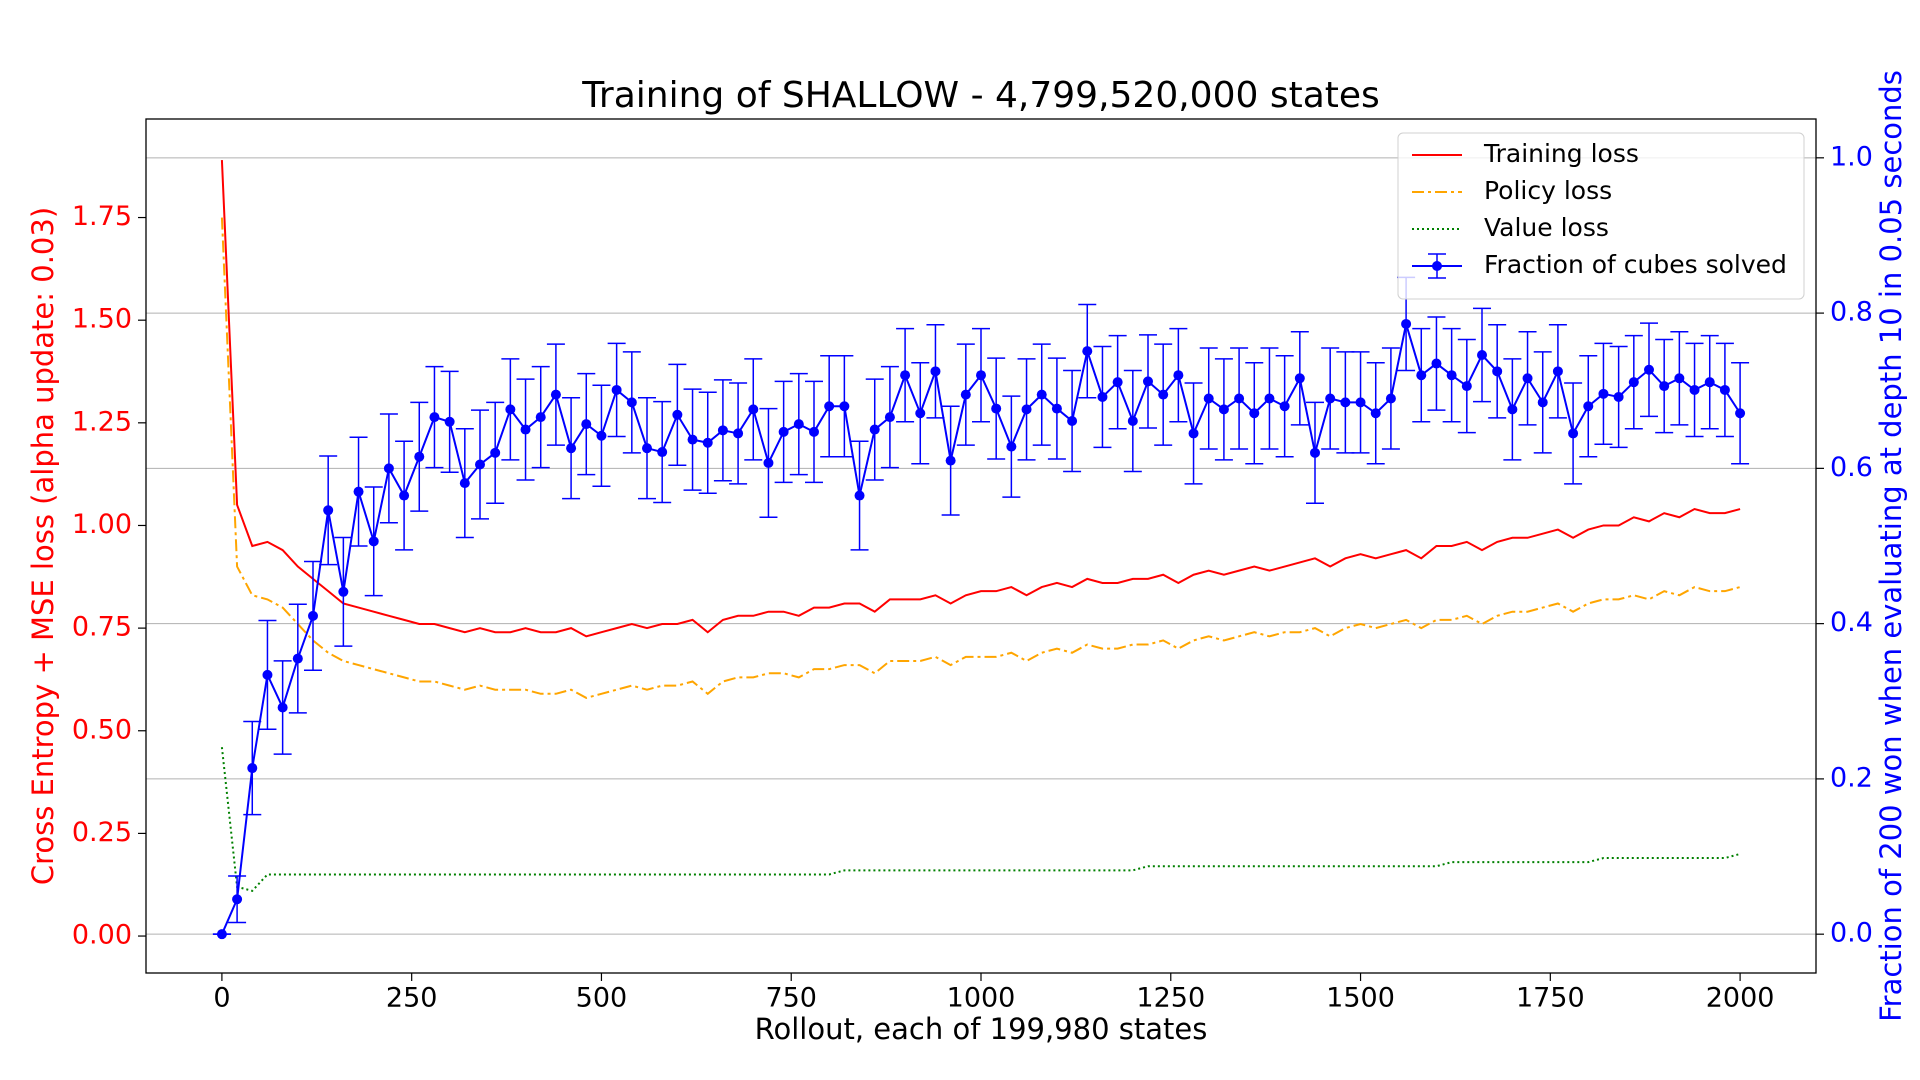 This screenshot has height=1080, width=1920. Describe the element at coordinates (1548, 190) in the screenshot. I see `legend-label: Policy loss` at that location.